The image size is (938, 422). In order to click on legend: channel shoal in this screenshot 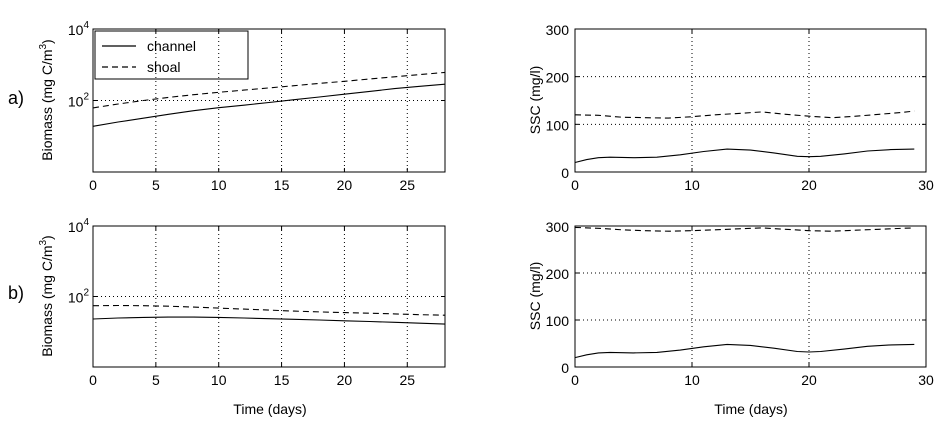, I will do `click(171, 55)`.